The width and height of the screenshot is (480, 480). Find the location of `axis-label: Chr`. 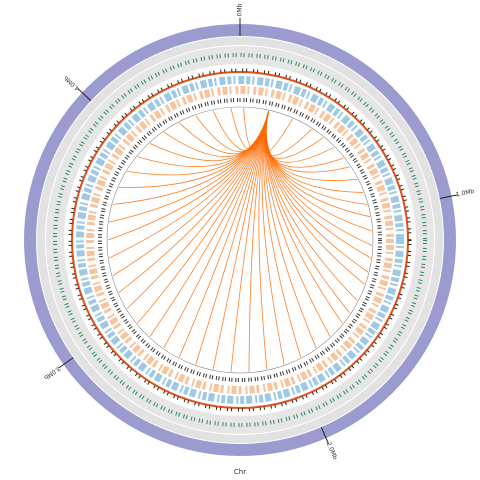

axis-label: Chr is located at coordinates (240, 472).